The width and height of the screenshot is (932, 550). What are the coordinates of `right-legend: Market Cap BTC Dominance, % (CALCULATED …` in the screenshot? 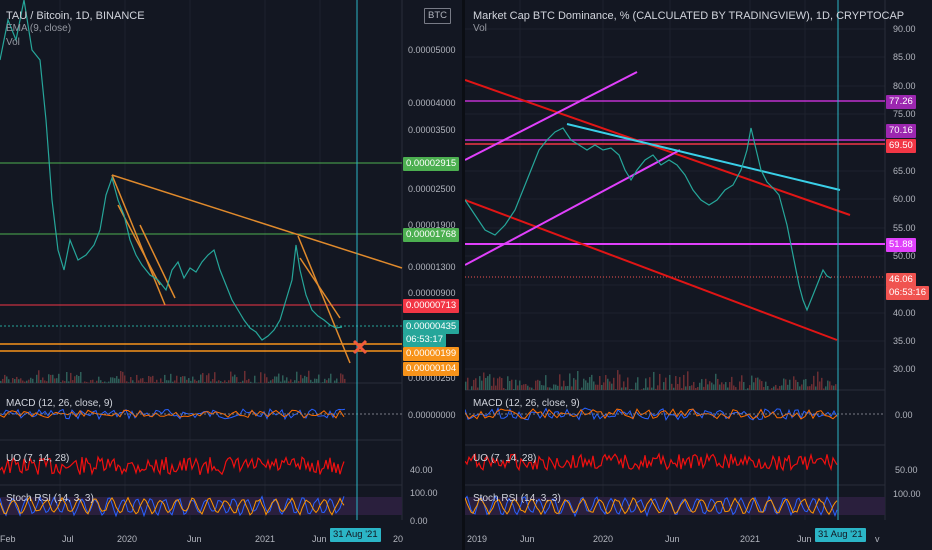 It's located at (688, 23).